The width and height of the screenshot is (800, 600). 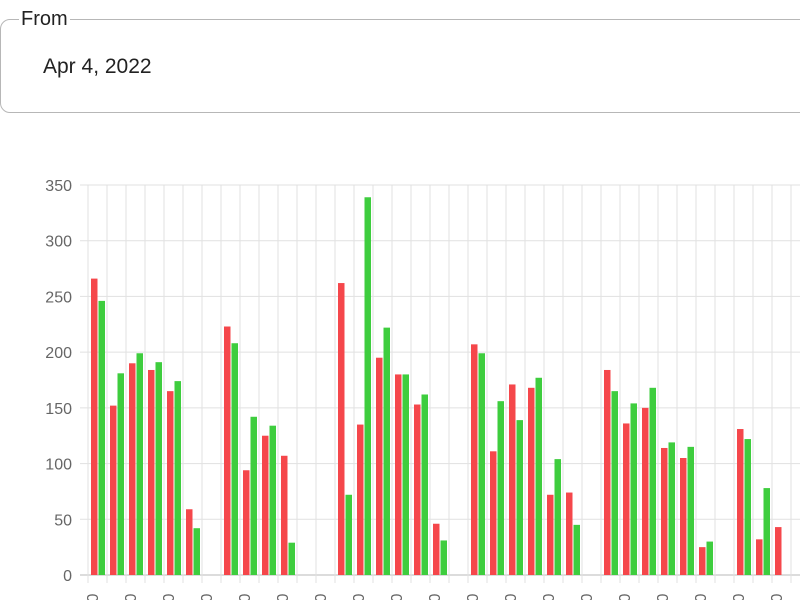 What do you see at coordinates (58, 242) in the screenshot?
I see `y-tick-label: 300` at bounding box center [58, 242].